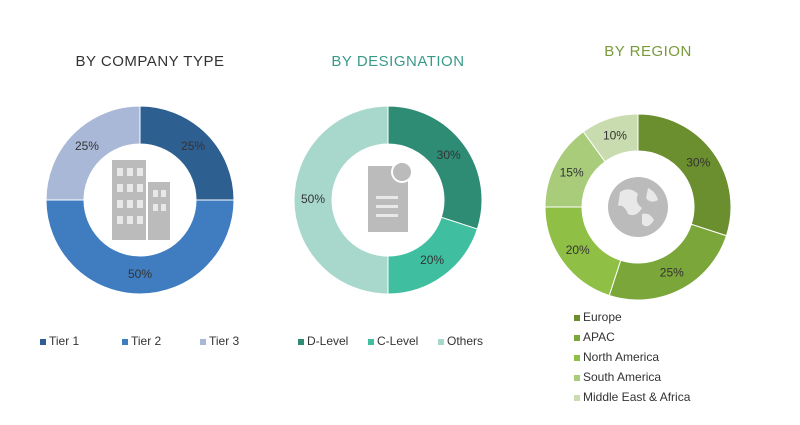 The height and width of the screenshot is (425, 800). What do you see at coordinates (397, 61) in the screenshot?
I see `chart-title: BY DESIGNATION` at bounding box center [397, 61].